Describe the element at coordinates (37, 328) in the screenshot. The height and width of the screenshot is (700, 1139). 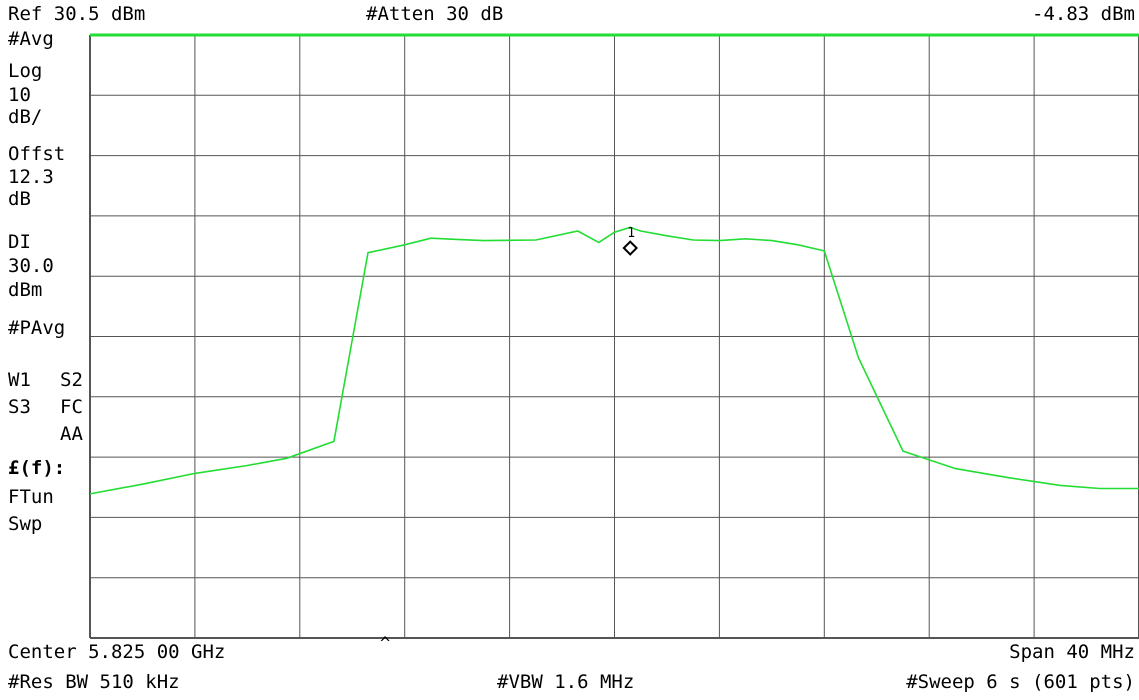
I see `power-avg-label: #PAvg` at that location.